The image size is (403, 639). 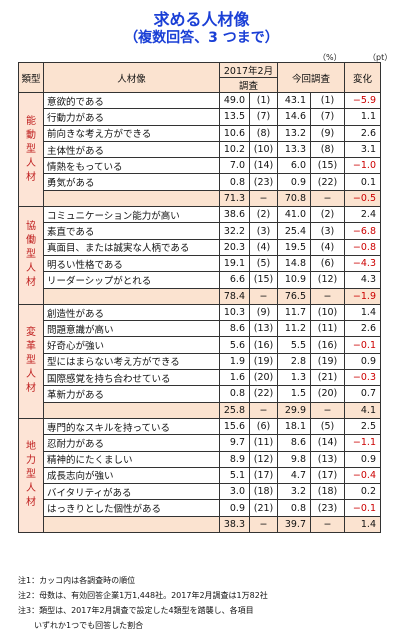 I want to click on value-current: 25.4, so click(x=294, y=231).